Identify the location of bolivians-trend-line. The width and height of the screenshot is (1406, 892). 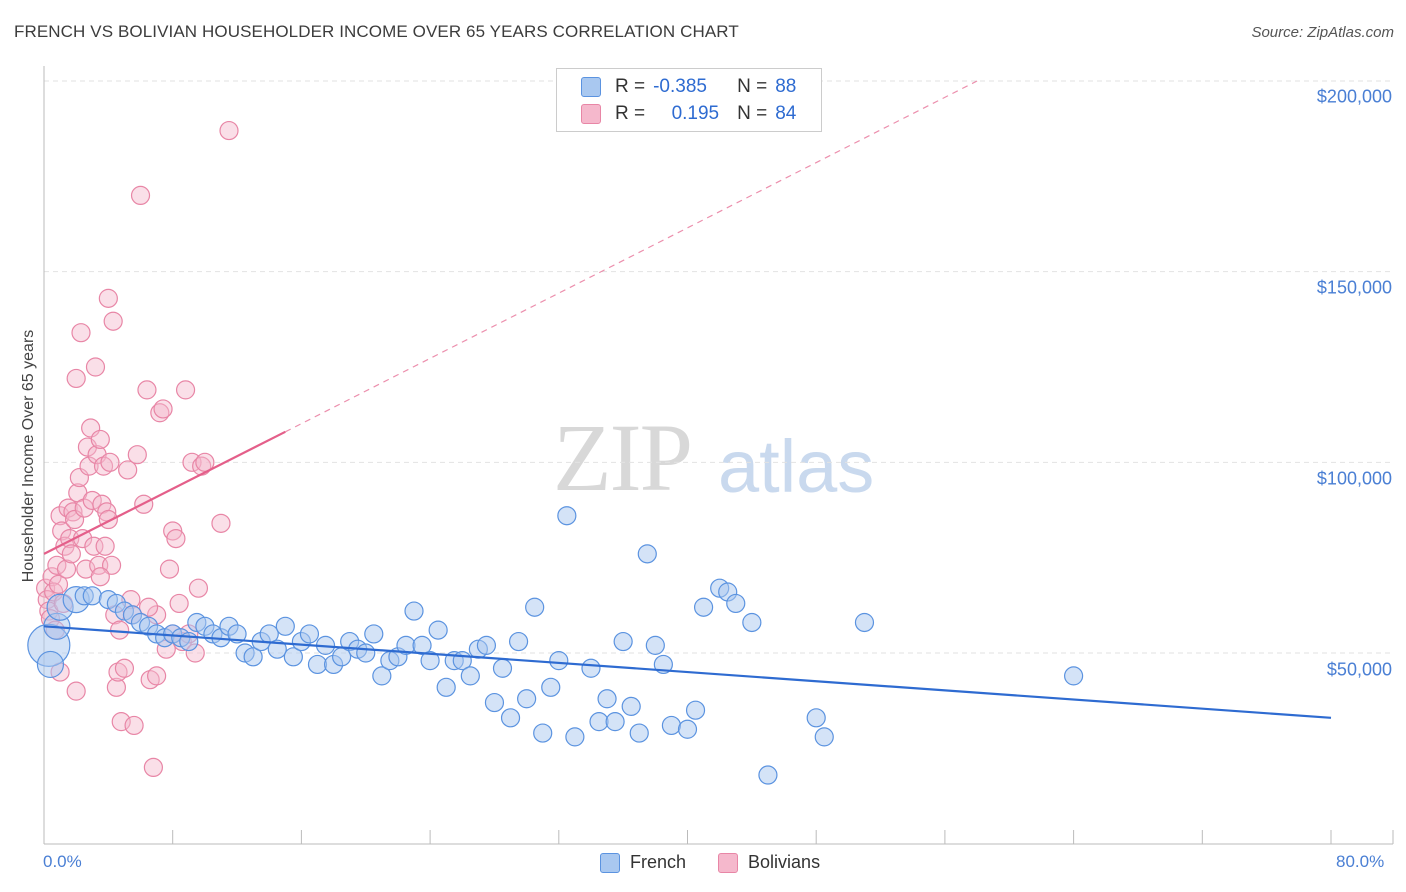
(164, 492).